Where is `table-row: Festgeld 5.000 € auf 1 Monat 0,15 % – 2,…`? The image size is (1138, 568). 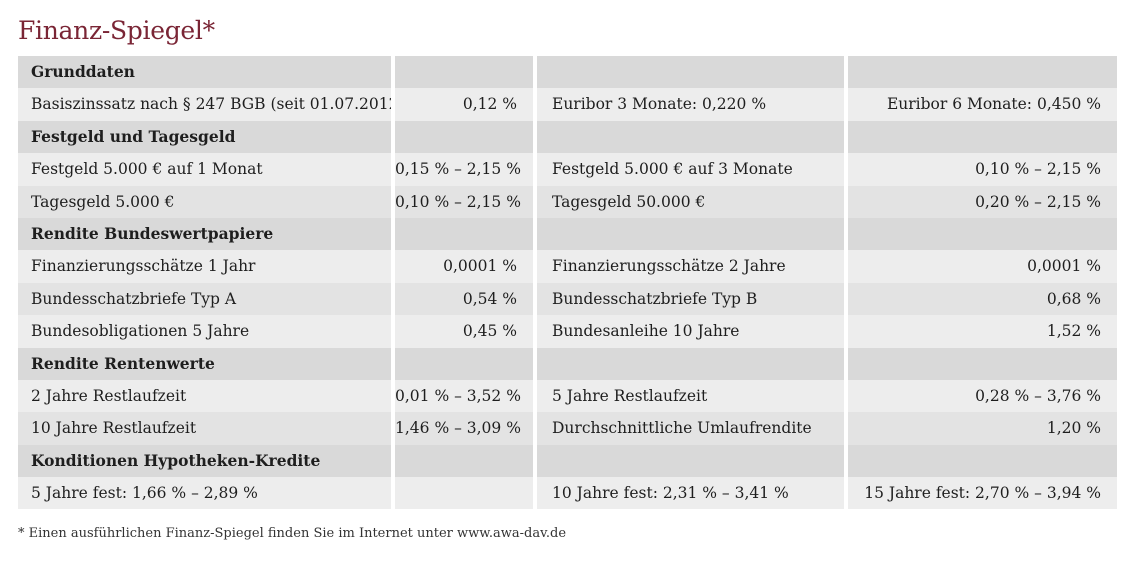 table-row: Festgeld 5.000 € auf 1 Monat 0,15 % – 2,… is located at coordinates (567, 169).